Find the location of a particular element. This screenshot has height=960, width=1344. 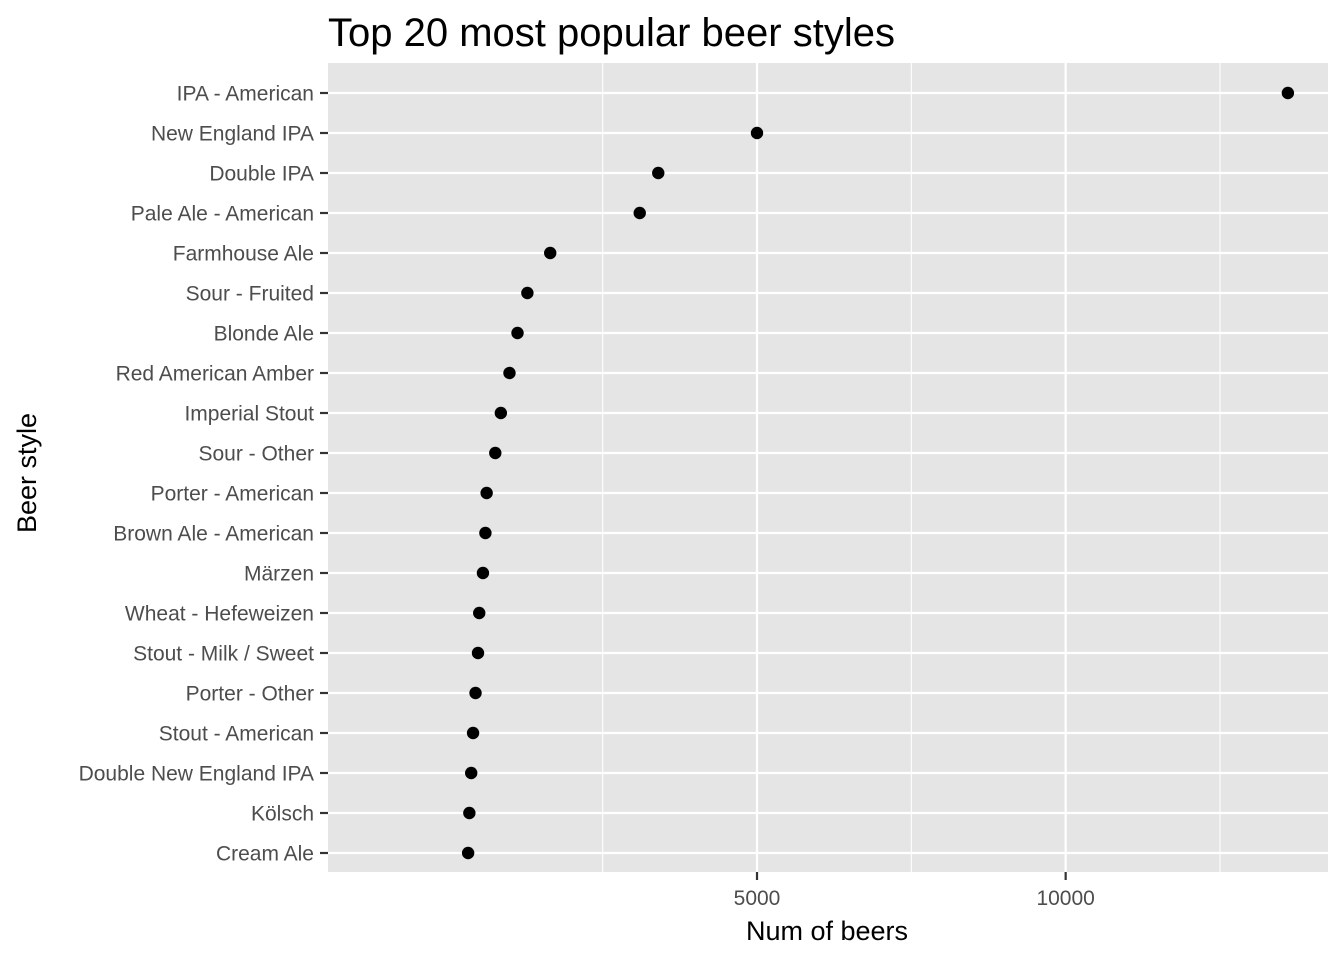

y-tick-label: Sour - Fruited is located at coordinates (250, 294).